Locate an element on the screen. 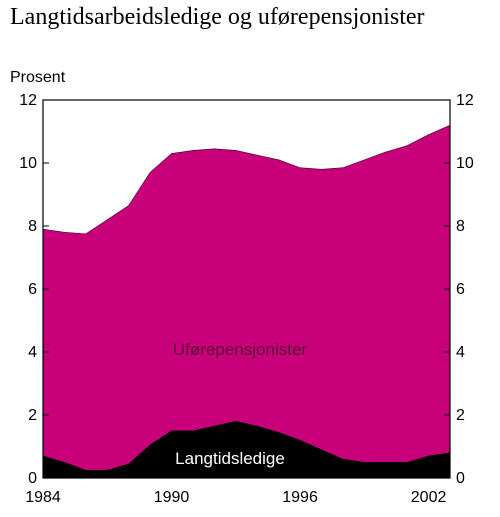  y-tick-label-left: 6 is located at coordinates (32, 289).